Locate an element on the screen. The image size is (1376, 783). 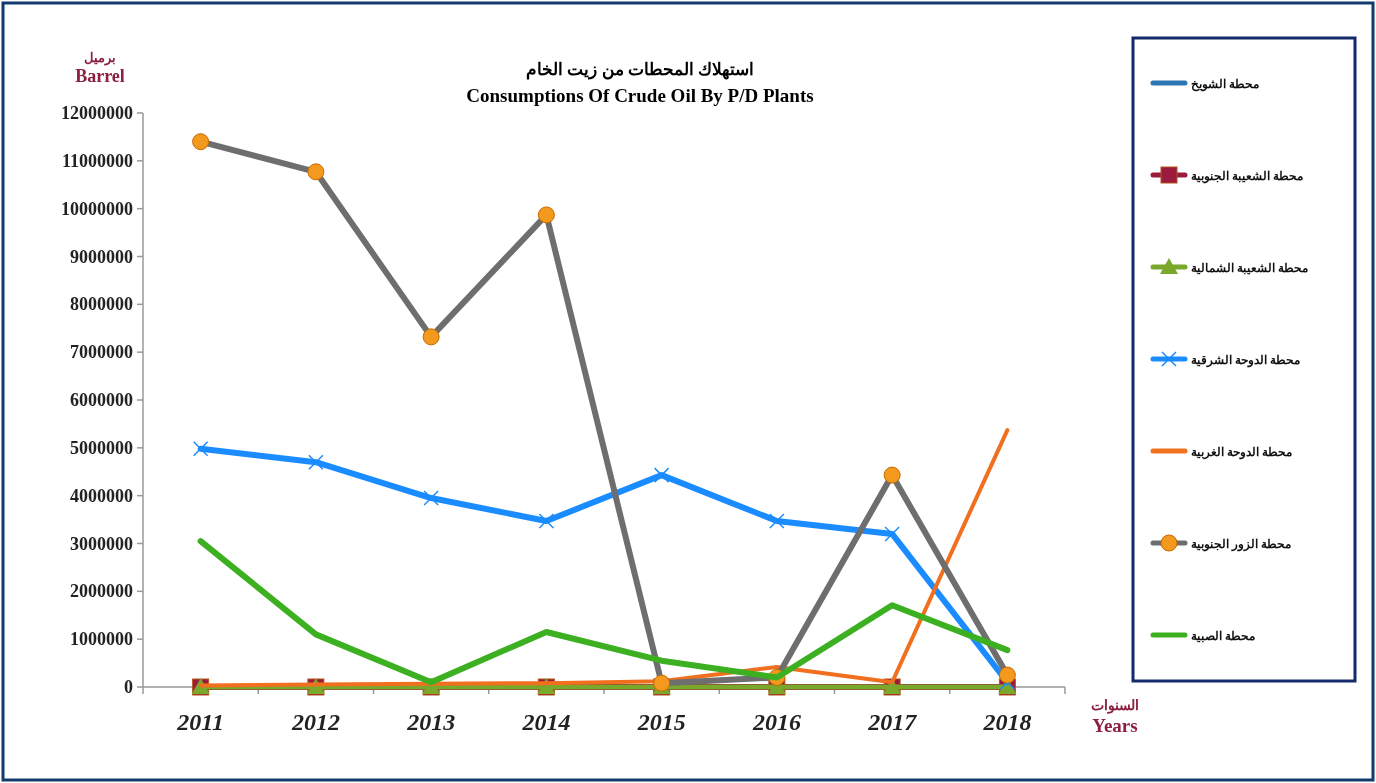
x-tick-label: 2016 is located at coordinates (776, 722).